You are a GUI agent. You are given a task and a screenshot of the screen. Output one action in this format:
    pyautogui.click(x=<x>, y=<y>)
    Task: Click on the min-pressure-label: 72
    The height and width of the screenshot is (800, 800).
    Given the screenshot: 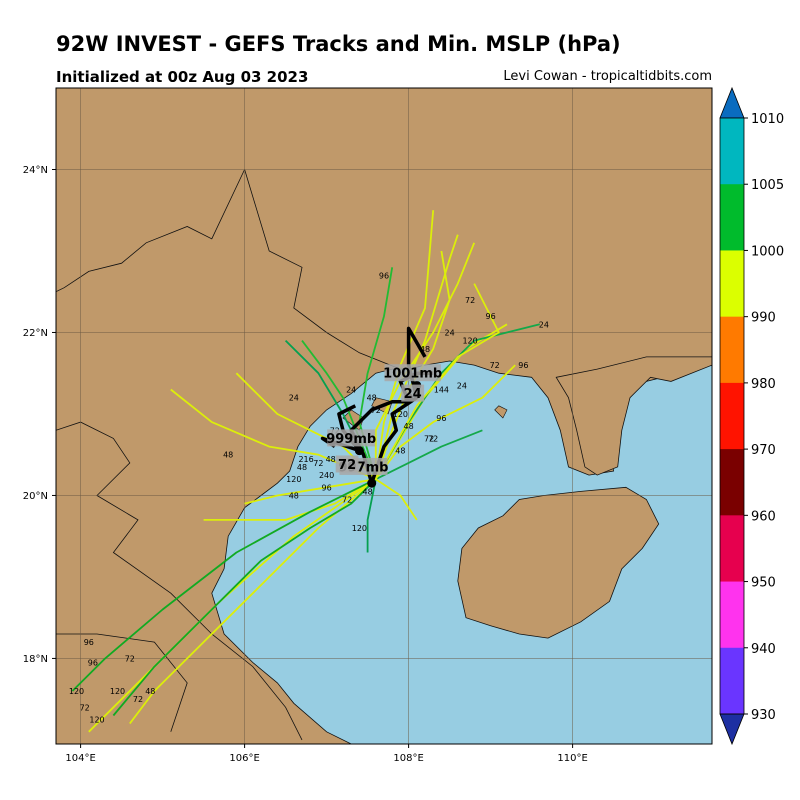 What is the action you would take?
    pyautogui.click(x=347, y=465)
    